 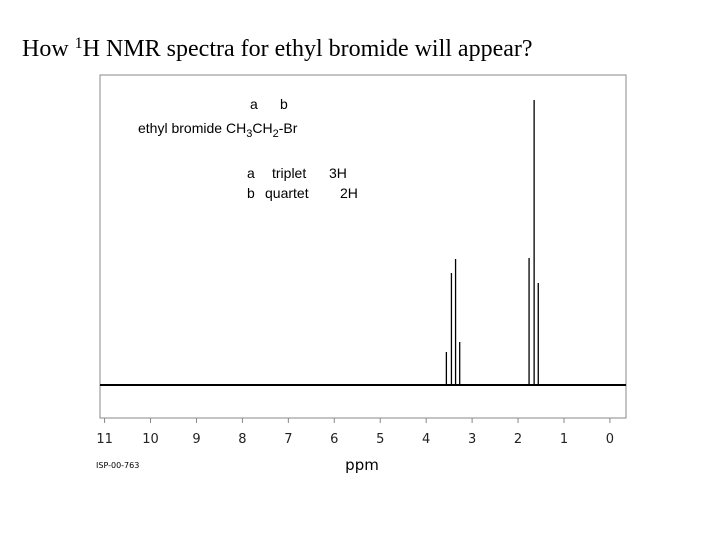 I want to click on x-tick-label: 2, so click(x=518, y=439).